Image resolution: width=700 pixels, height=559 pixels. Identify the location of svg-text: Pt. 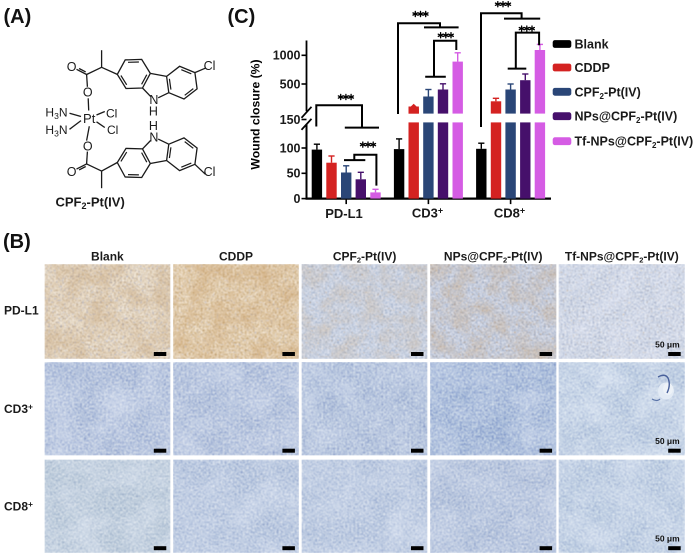
(89, 118).